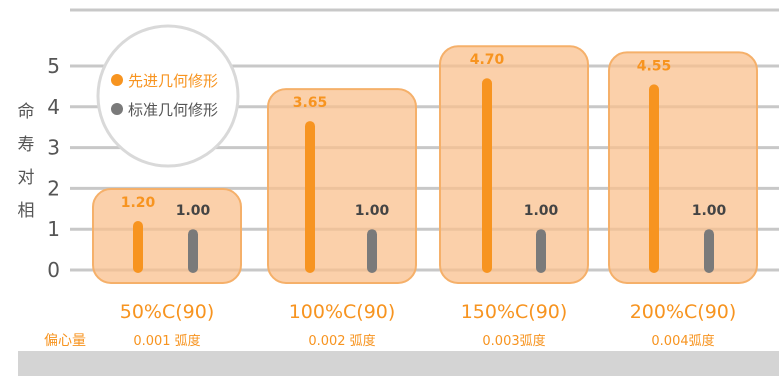 The width and height of the screenshot is (779, 376). I want to click on eccentricity-value: 0.001 弧度, so click(166, 341).